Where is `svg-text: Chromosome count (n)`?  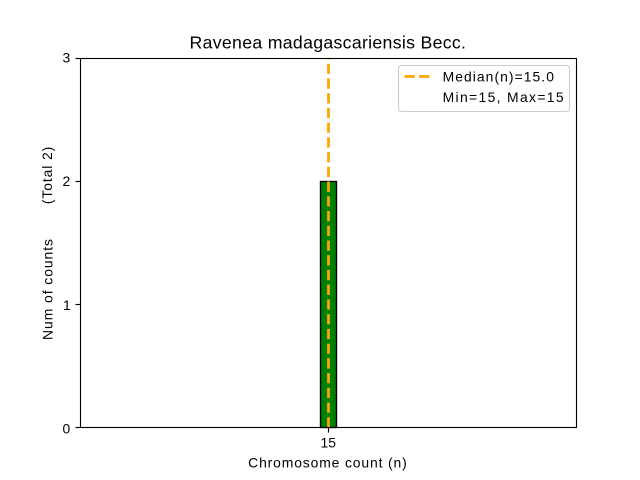
svg-text: Chromosome count (n) is located at coordinates (327, 462).